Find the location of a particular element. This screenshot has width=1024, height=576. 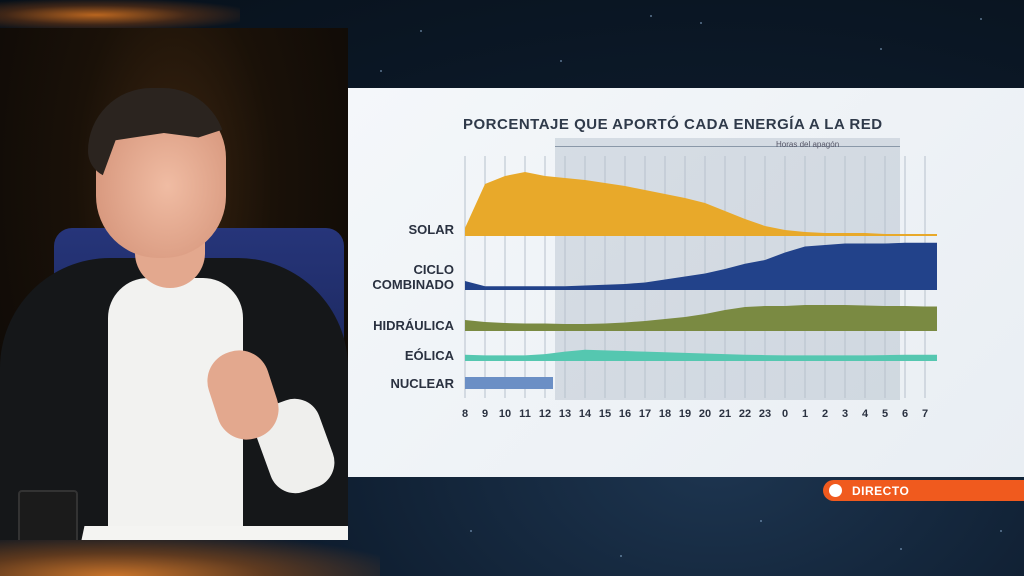

series-label: CICLO COMBINADO is located at coordinates (413, 277).